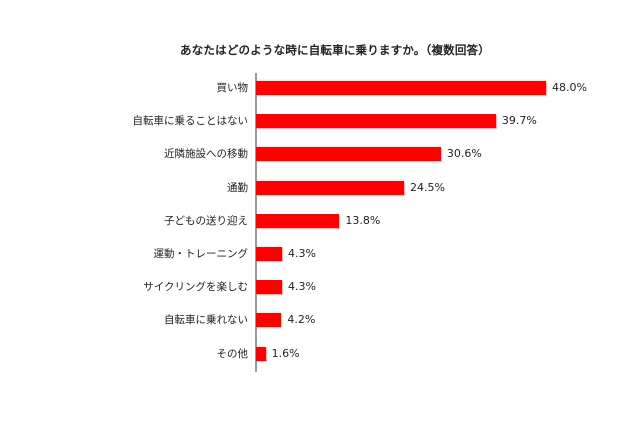  I want to click on category-label: 自転車に乗れない, so click(206, 320).